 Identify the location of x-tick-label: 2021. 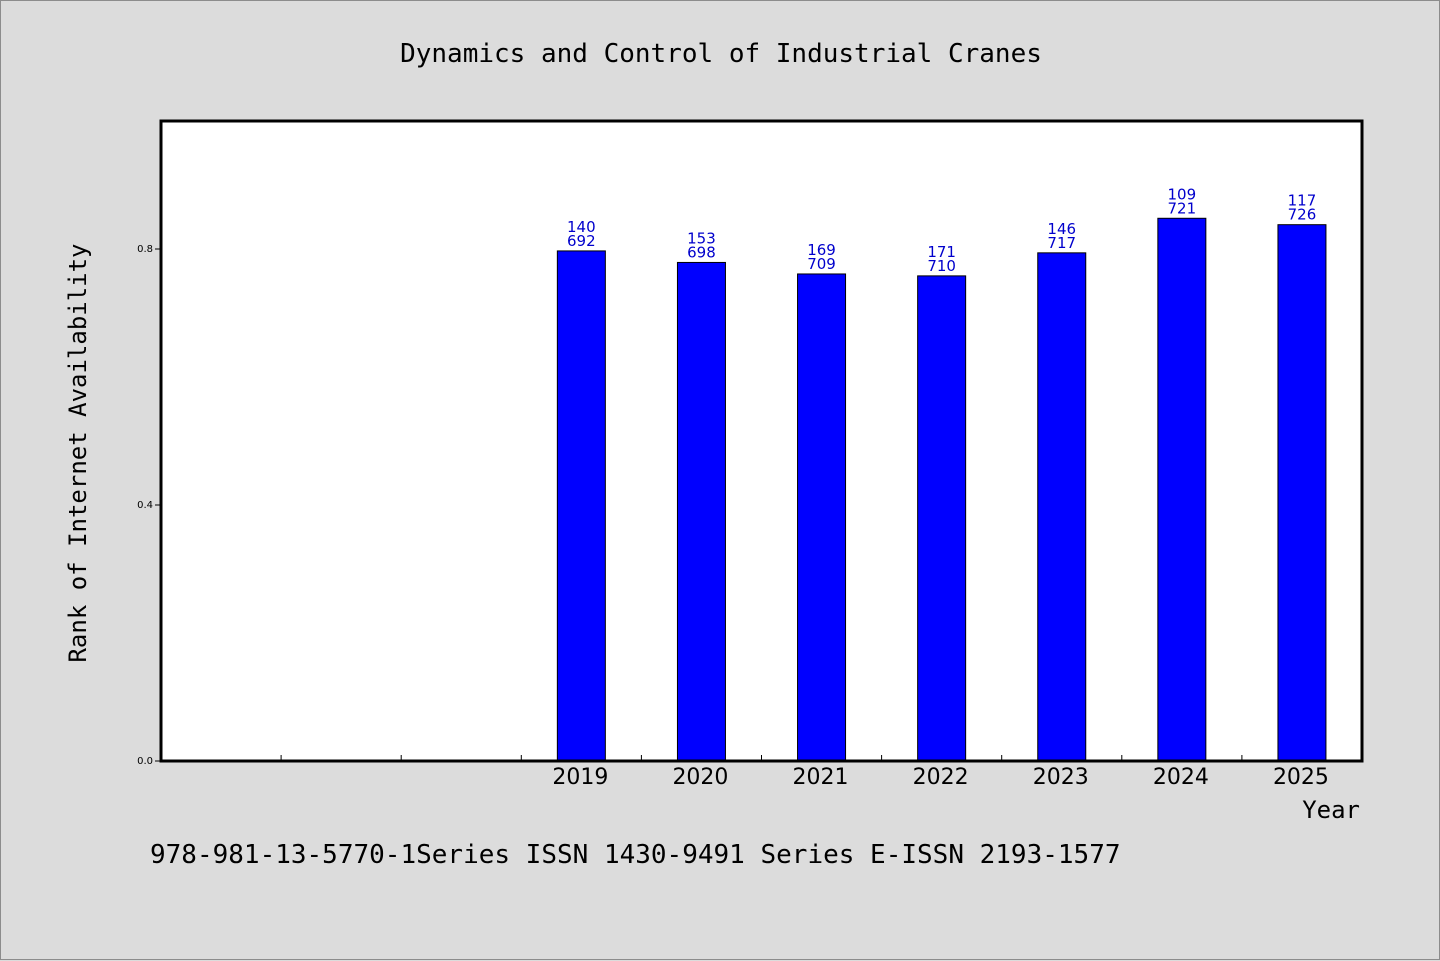
(821, 777).